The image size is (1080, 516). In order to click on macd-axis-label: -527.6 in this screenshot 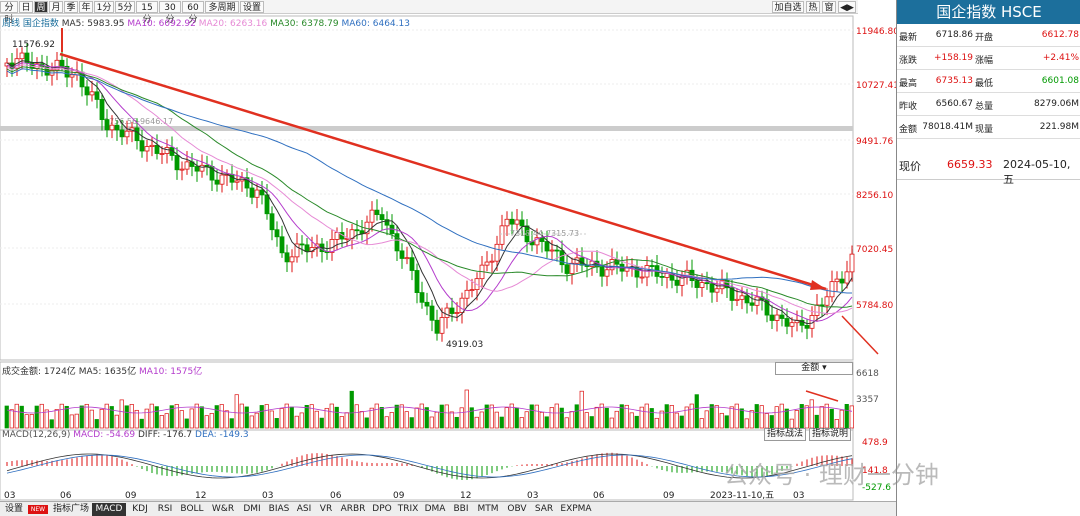, I will do `click(876, 488)`.